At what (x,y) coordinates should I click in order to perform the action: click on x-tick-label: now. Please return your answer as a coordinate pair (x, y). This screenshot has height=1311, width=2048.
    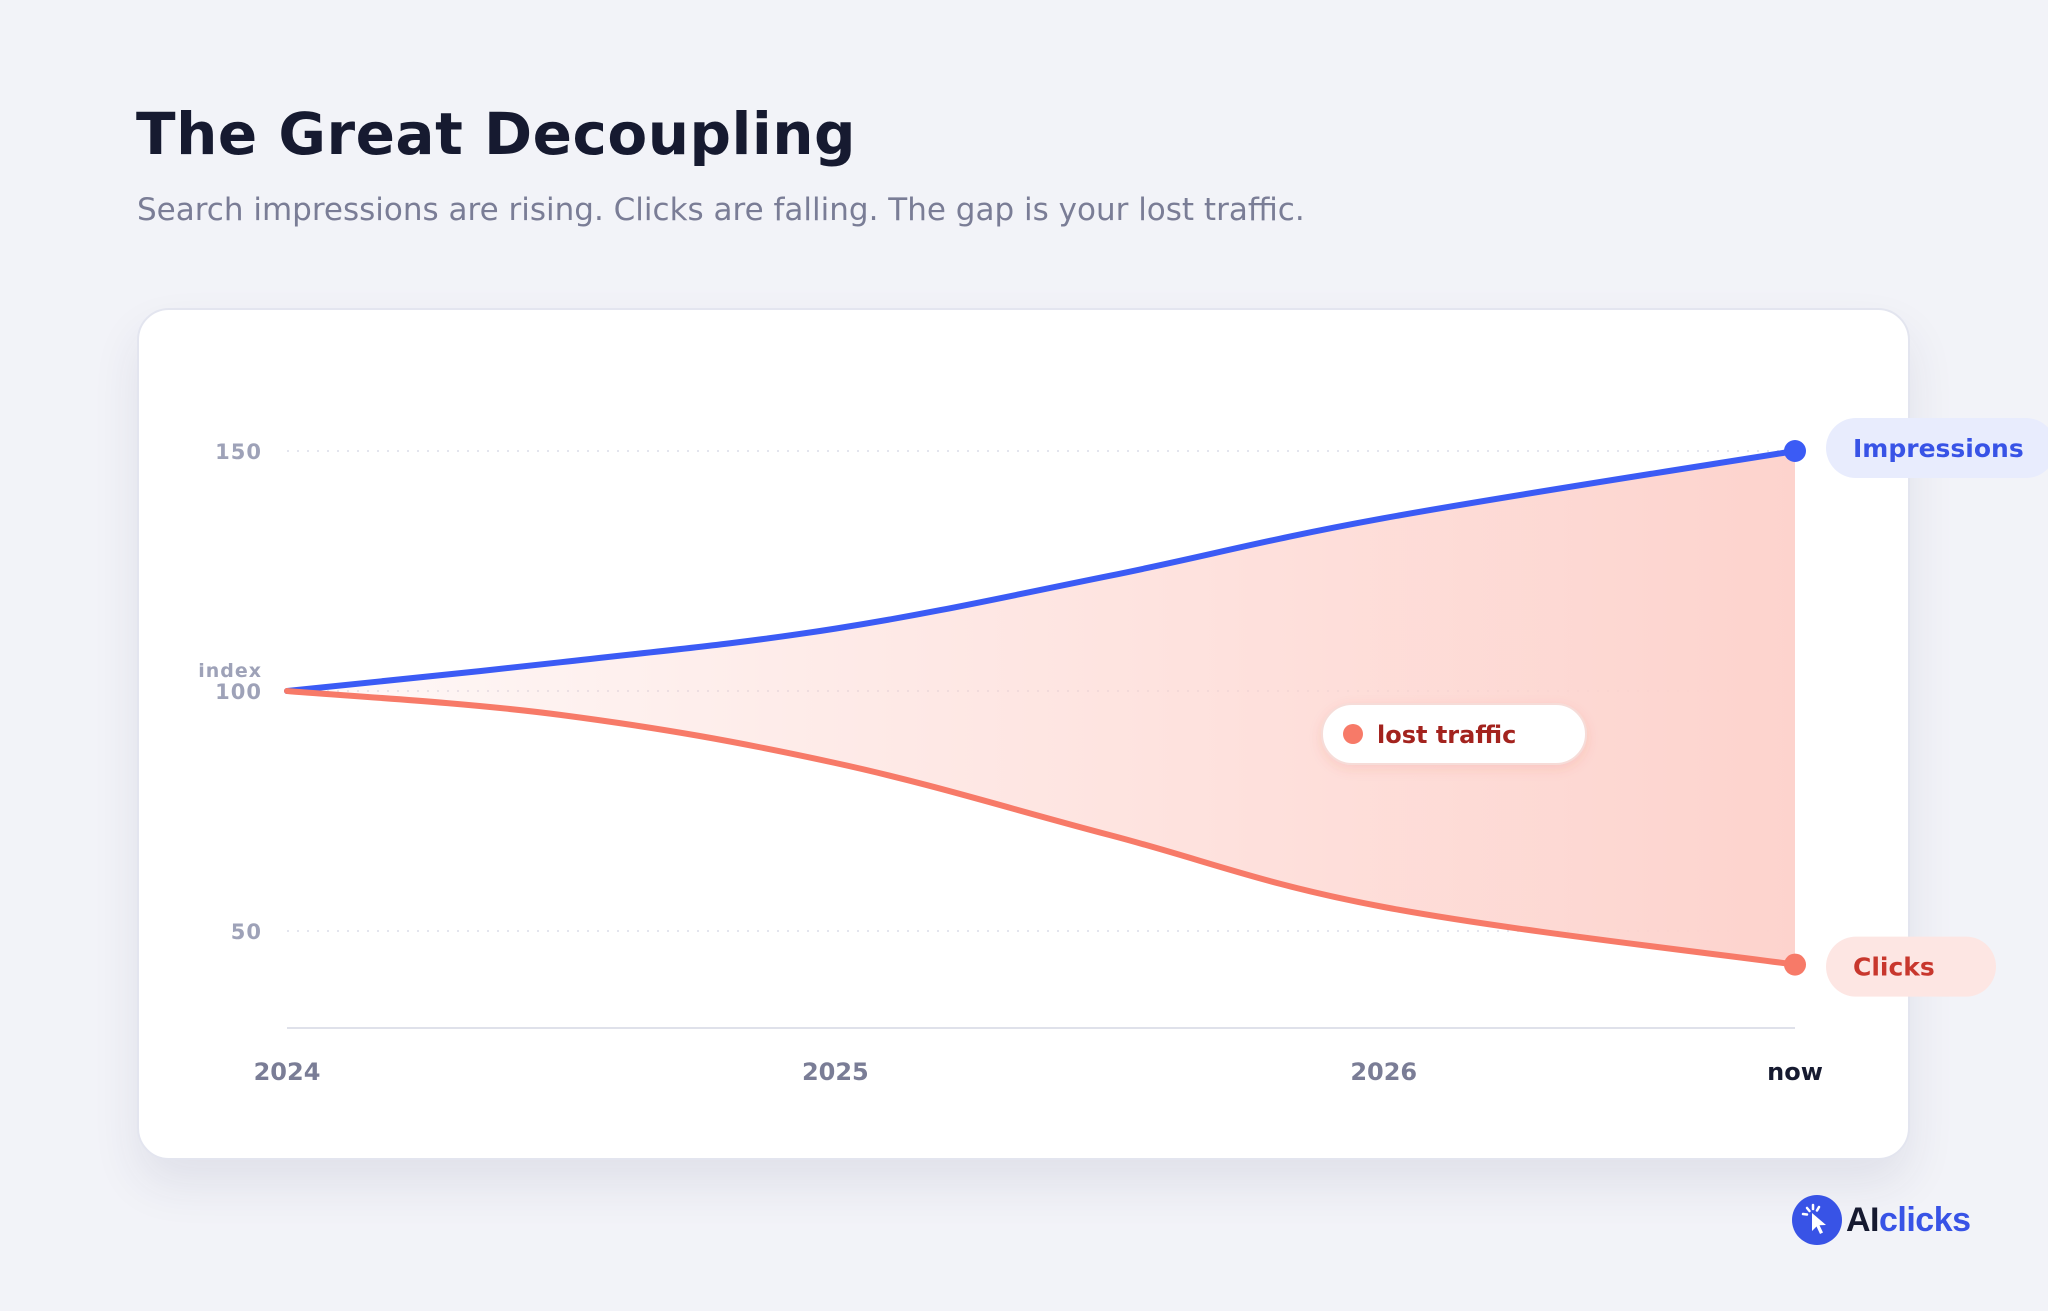
    Looking at the image, I should click on (1795, 1072).